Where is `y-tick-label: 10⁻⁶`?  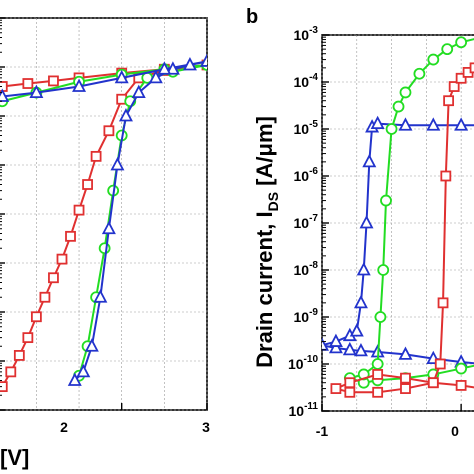 y-tick-label: 10⁻⁶ is located at coordinates (306, 175).